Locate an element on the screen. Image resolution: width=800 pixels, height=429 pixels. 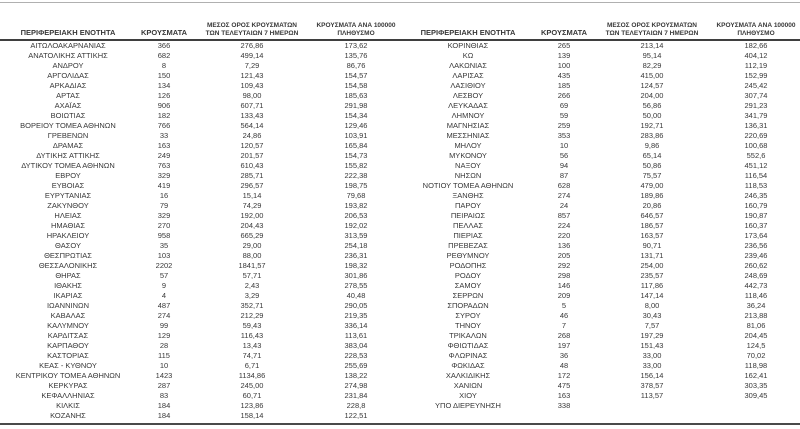
region-cell: ΤΗΝΟΥ is located at coordinates (467, 325).